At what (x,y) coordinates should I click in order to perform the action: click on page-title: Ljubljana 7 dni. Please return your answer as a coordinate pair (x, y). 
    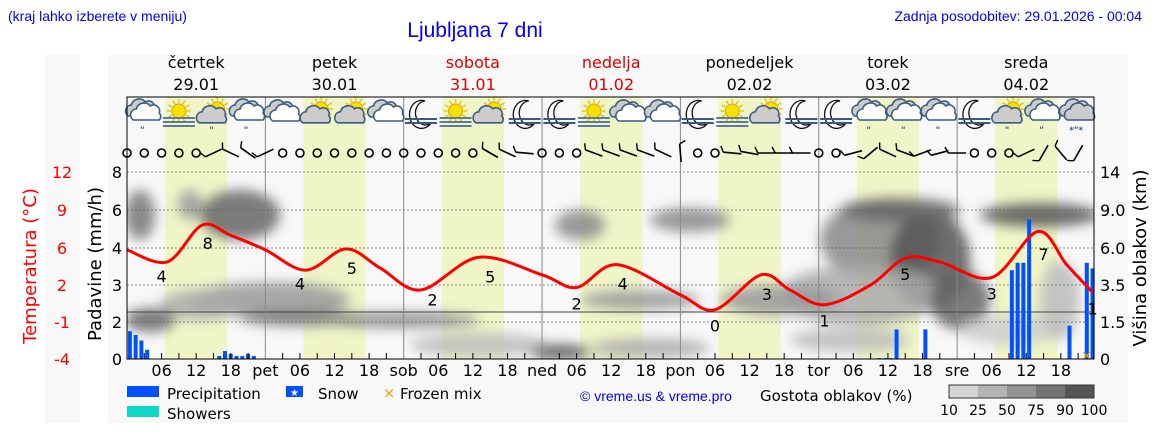
    Looking at the image, I should click on (474, 30).